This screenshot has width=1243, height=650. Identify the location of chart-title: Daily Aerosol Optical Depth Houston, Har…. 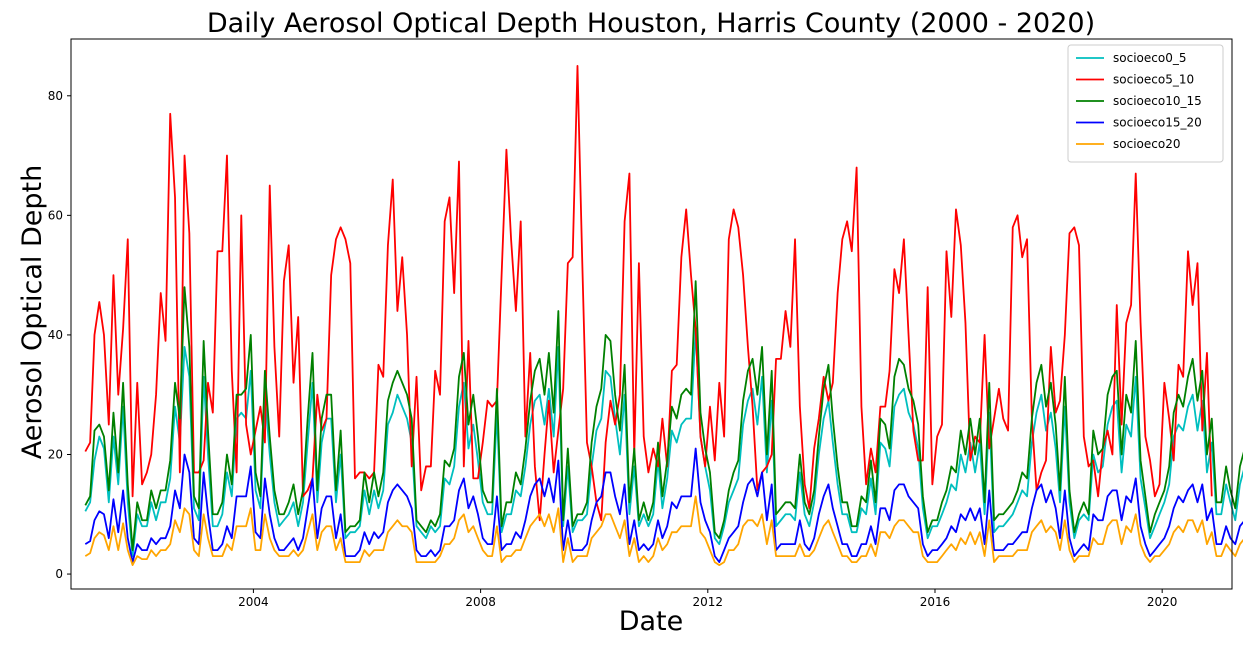
(651, 23).